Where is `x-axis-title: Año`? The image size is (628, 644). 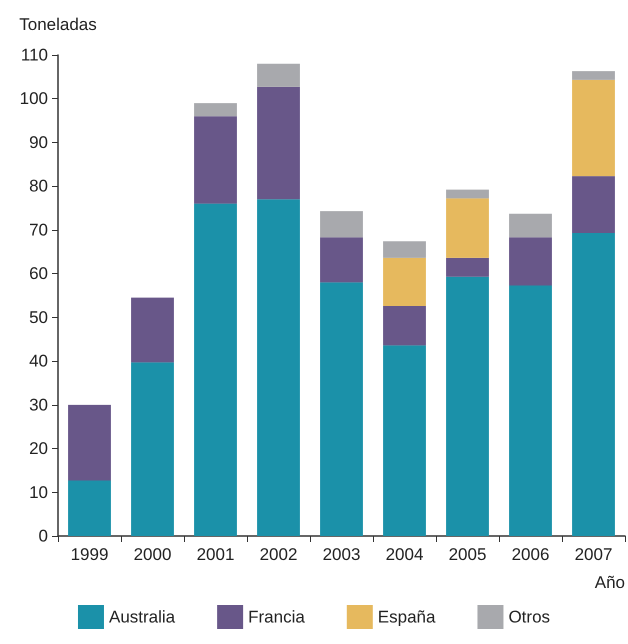
x-axis-title: Año is located at coordinates (609, 582).